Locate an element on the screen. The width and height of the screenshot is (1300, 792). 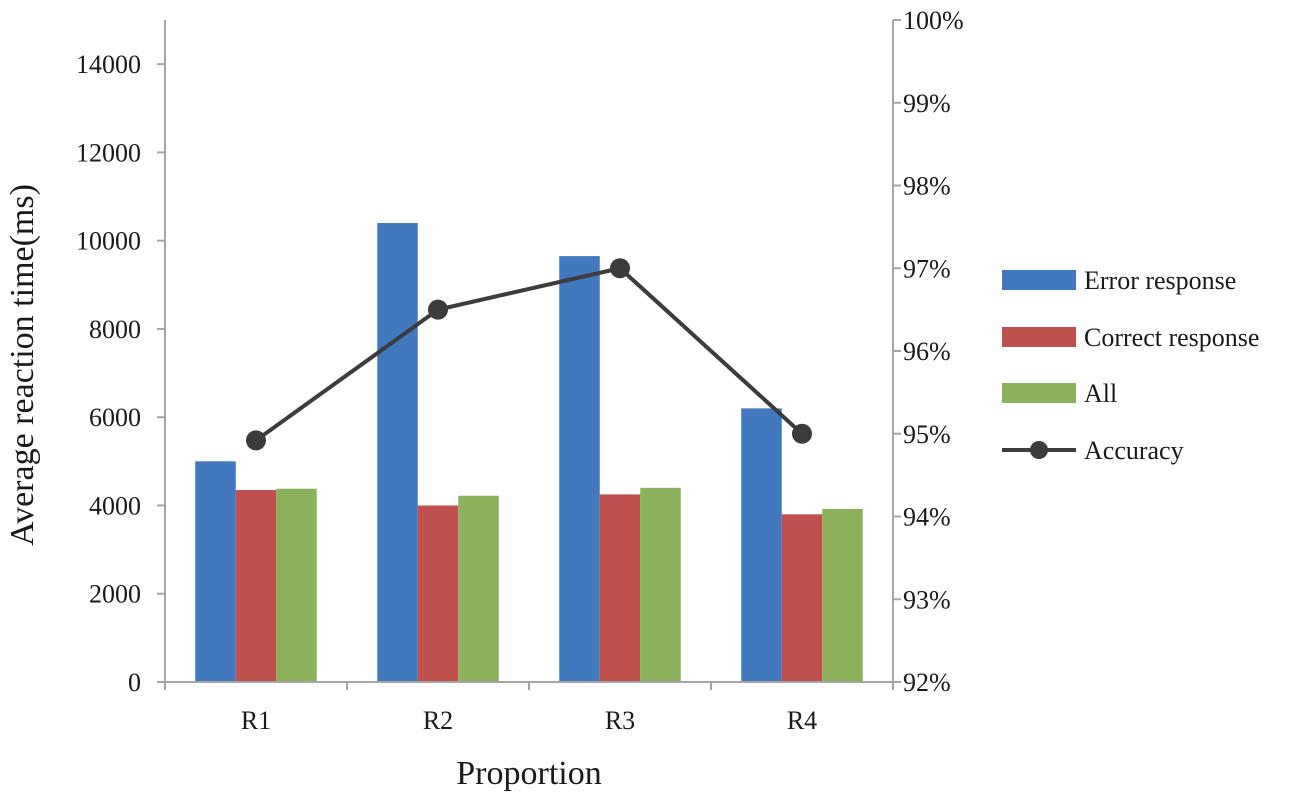
right-y-tick-label: 94% is located at coordinates (927, 517).